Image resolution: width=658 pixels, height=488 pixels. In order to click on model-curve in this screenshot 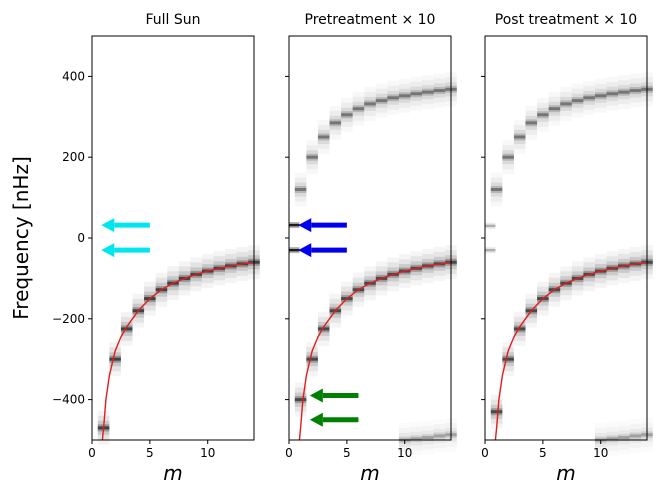, I will do `click(178, 351)`.